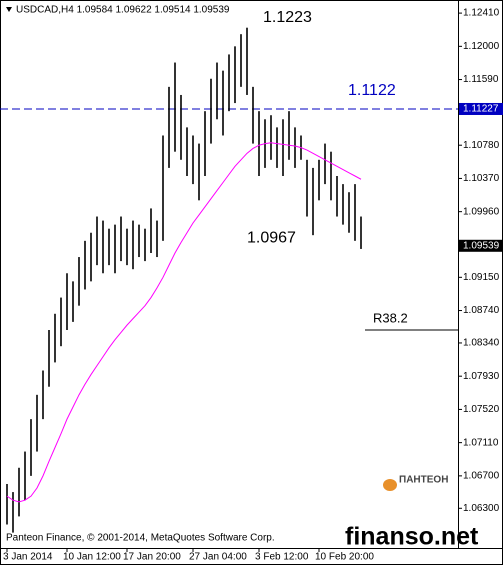 The width and height of the screenshot is (503, 565). Describe the element at coordinates (481, 310) in the screenshot. I see `y-tick-label: 1.08740` at that location.